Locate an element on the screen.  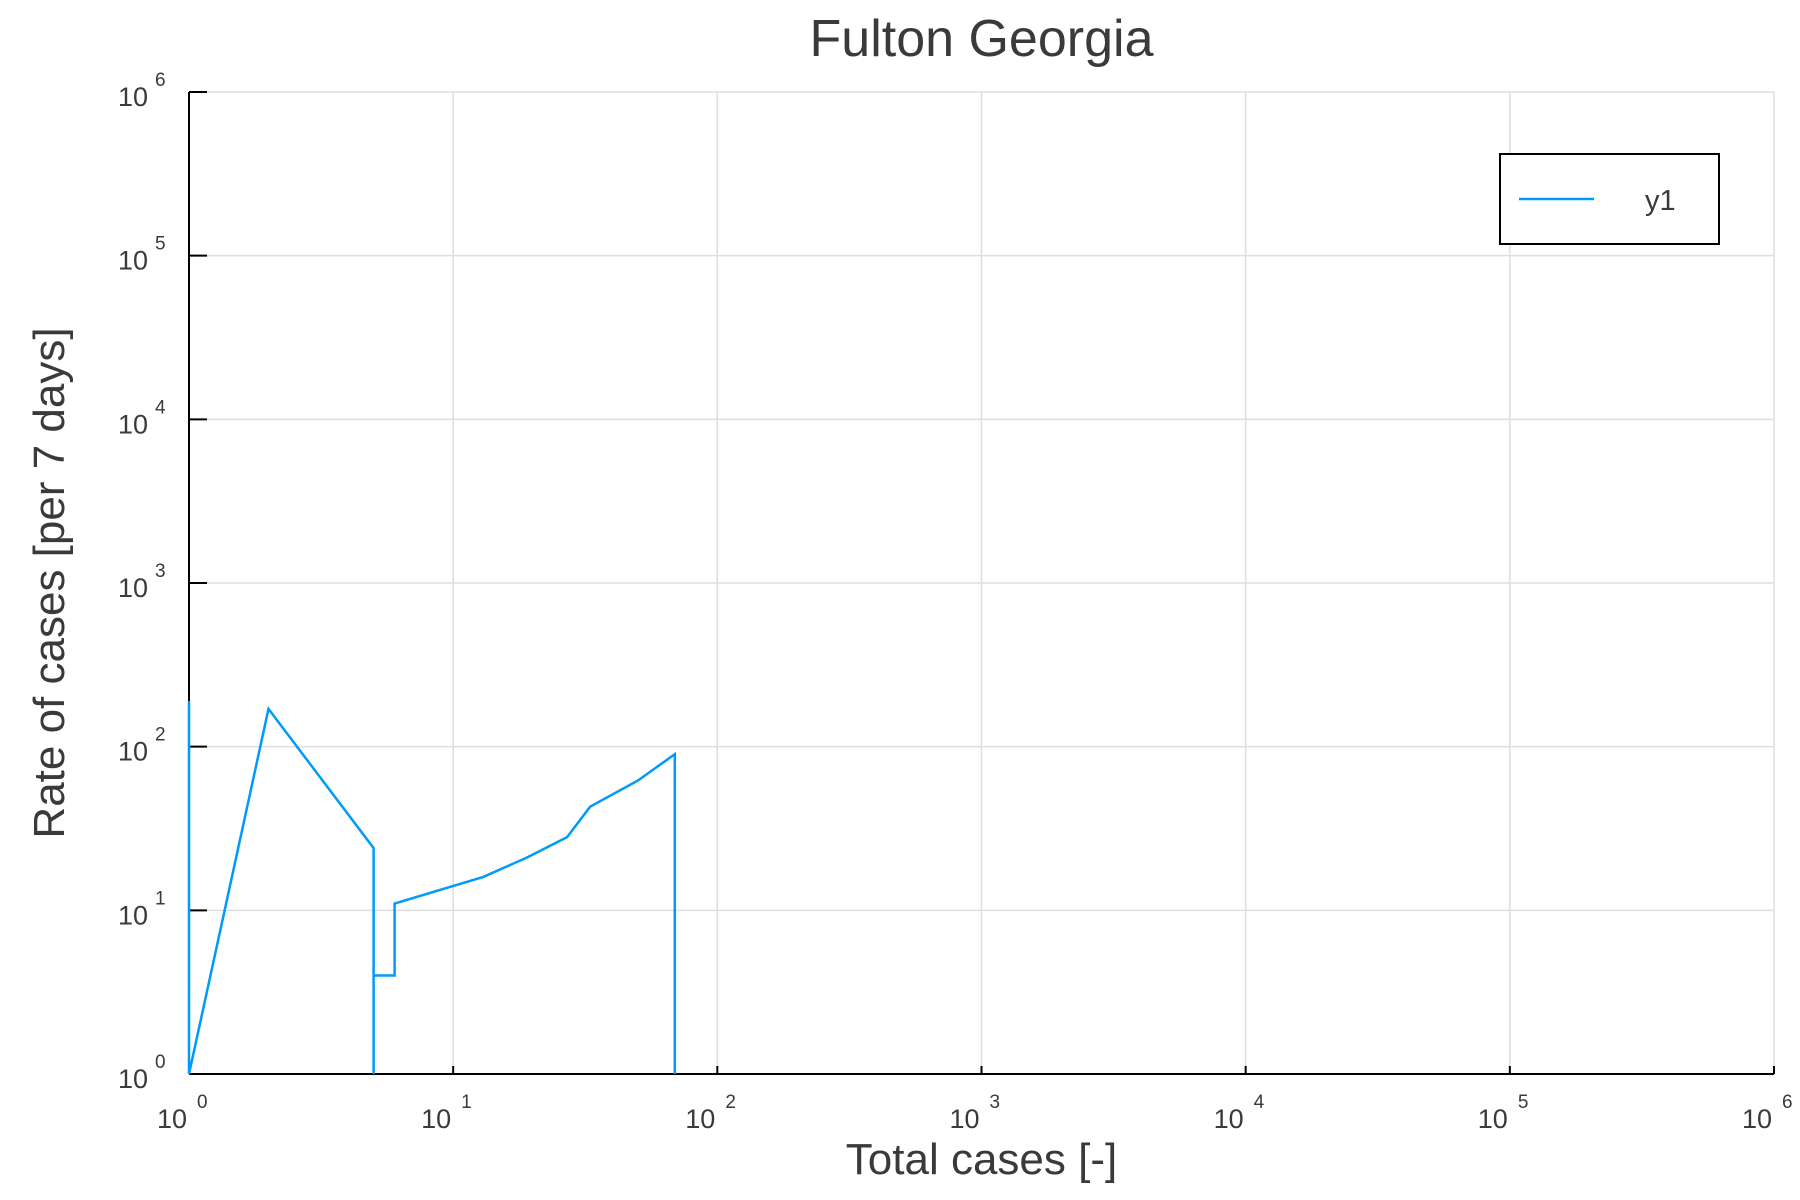
y-tick-label: 10 2 is located at coordinates (142, 746).